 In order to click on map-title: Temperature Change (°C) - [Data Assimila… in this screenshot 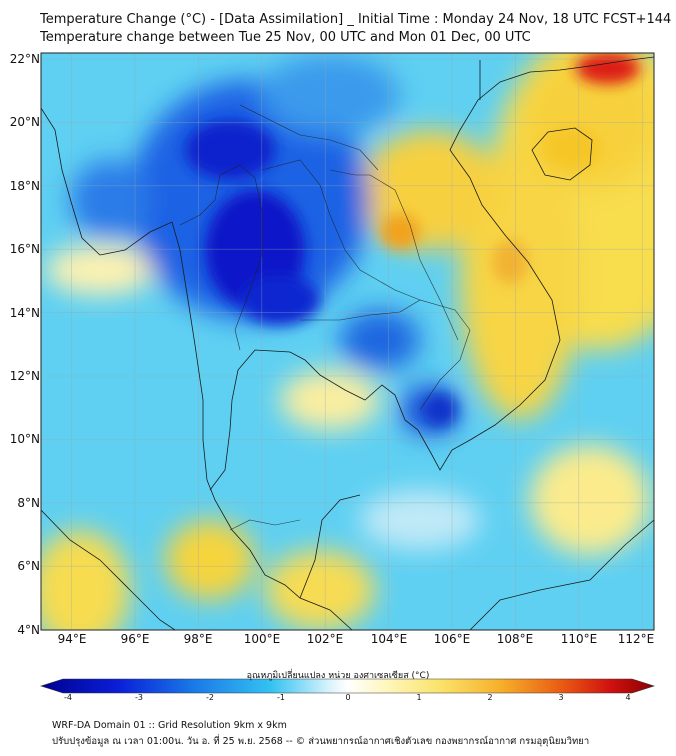, I will do `click(356, 19)`.